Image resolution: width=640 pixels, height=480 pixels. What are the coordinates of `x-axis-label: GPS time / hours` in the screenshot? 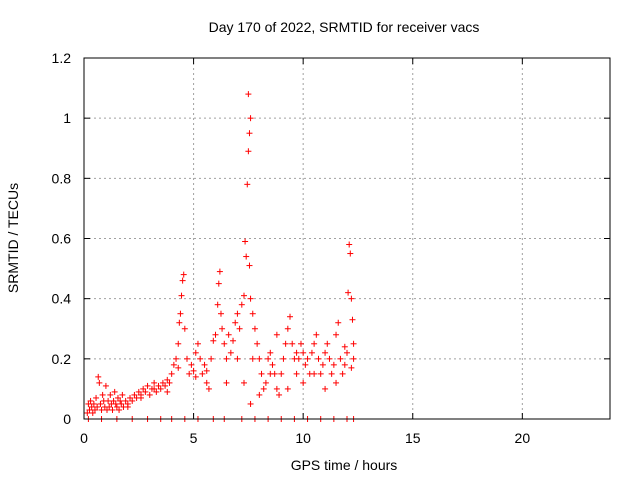 It's located at (344, 465).